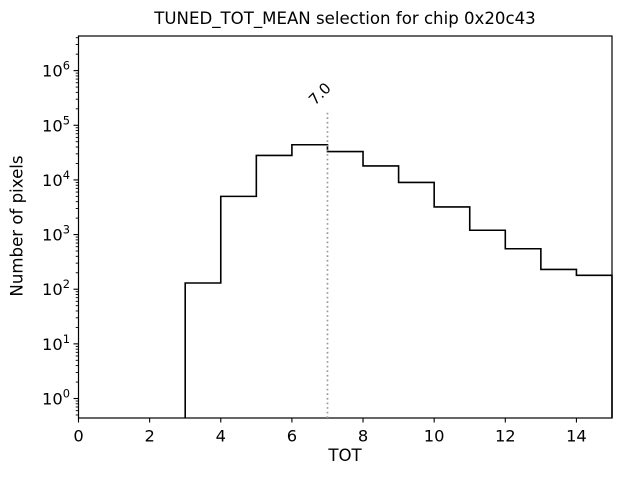  I want to click on y-tick-label: 10³, so click(56, 234).